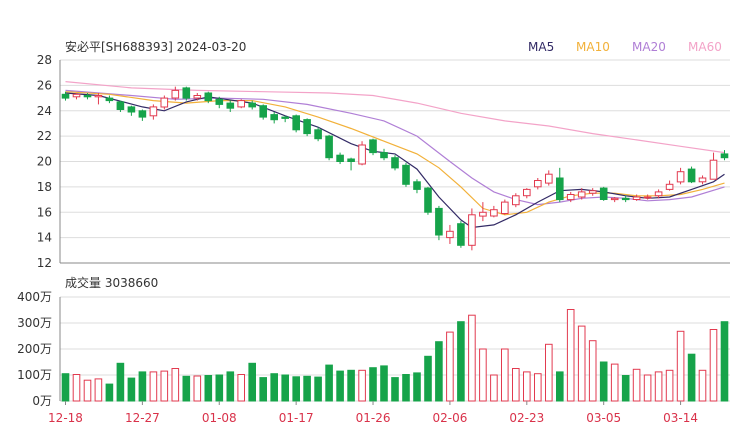 The image size is (740, 440). Describe the element at coordinates (42, 401) in the screenshot. I see `volume-tick-label: 0万` at that location.